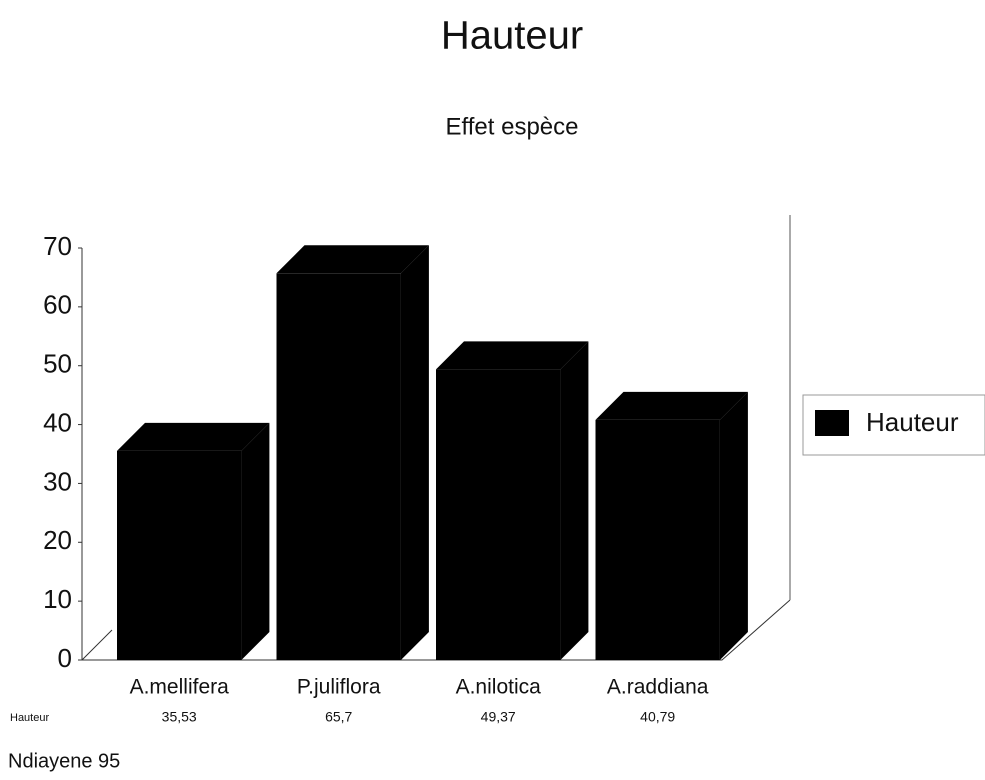  What do you see at coordinates (657, 717) in the screenshot?
I see `value-label: 40,79` at bounding box center [657, 717].